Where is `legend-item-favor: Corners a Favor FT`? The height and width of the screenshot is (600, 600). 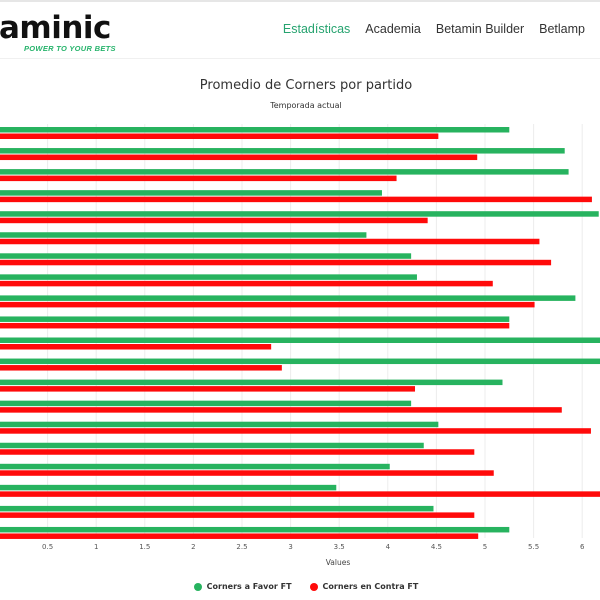
legend-item-favor: Corners a Favor FT is located at coordinates (242, 586).